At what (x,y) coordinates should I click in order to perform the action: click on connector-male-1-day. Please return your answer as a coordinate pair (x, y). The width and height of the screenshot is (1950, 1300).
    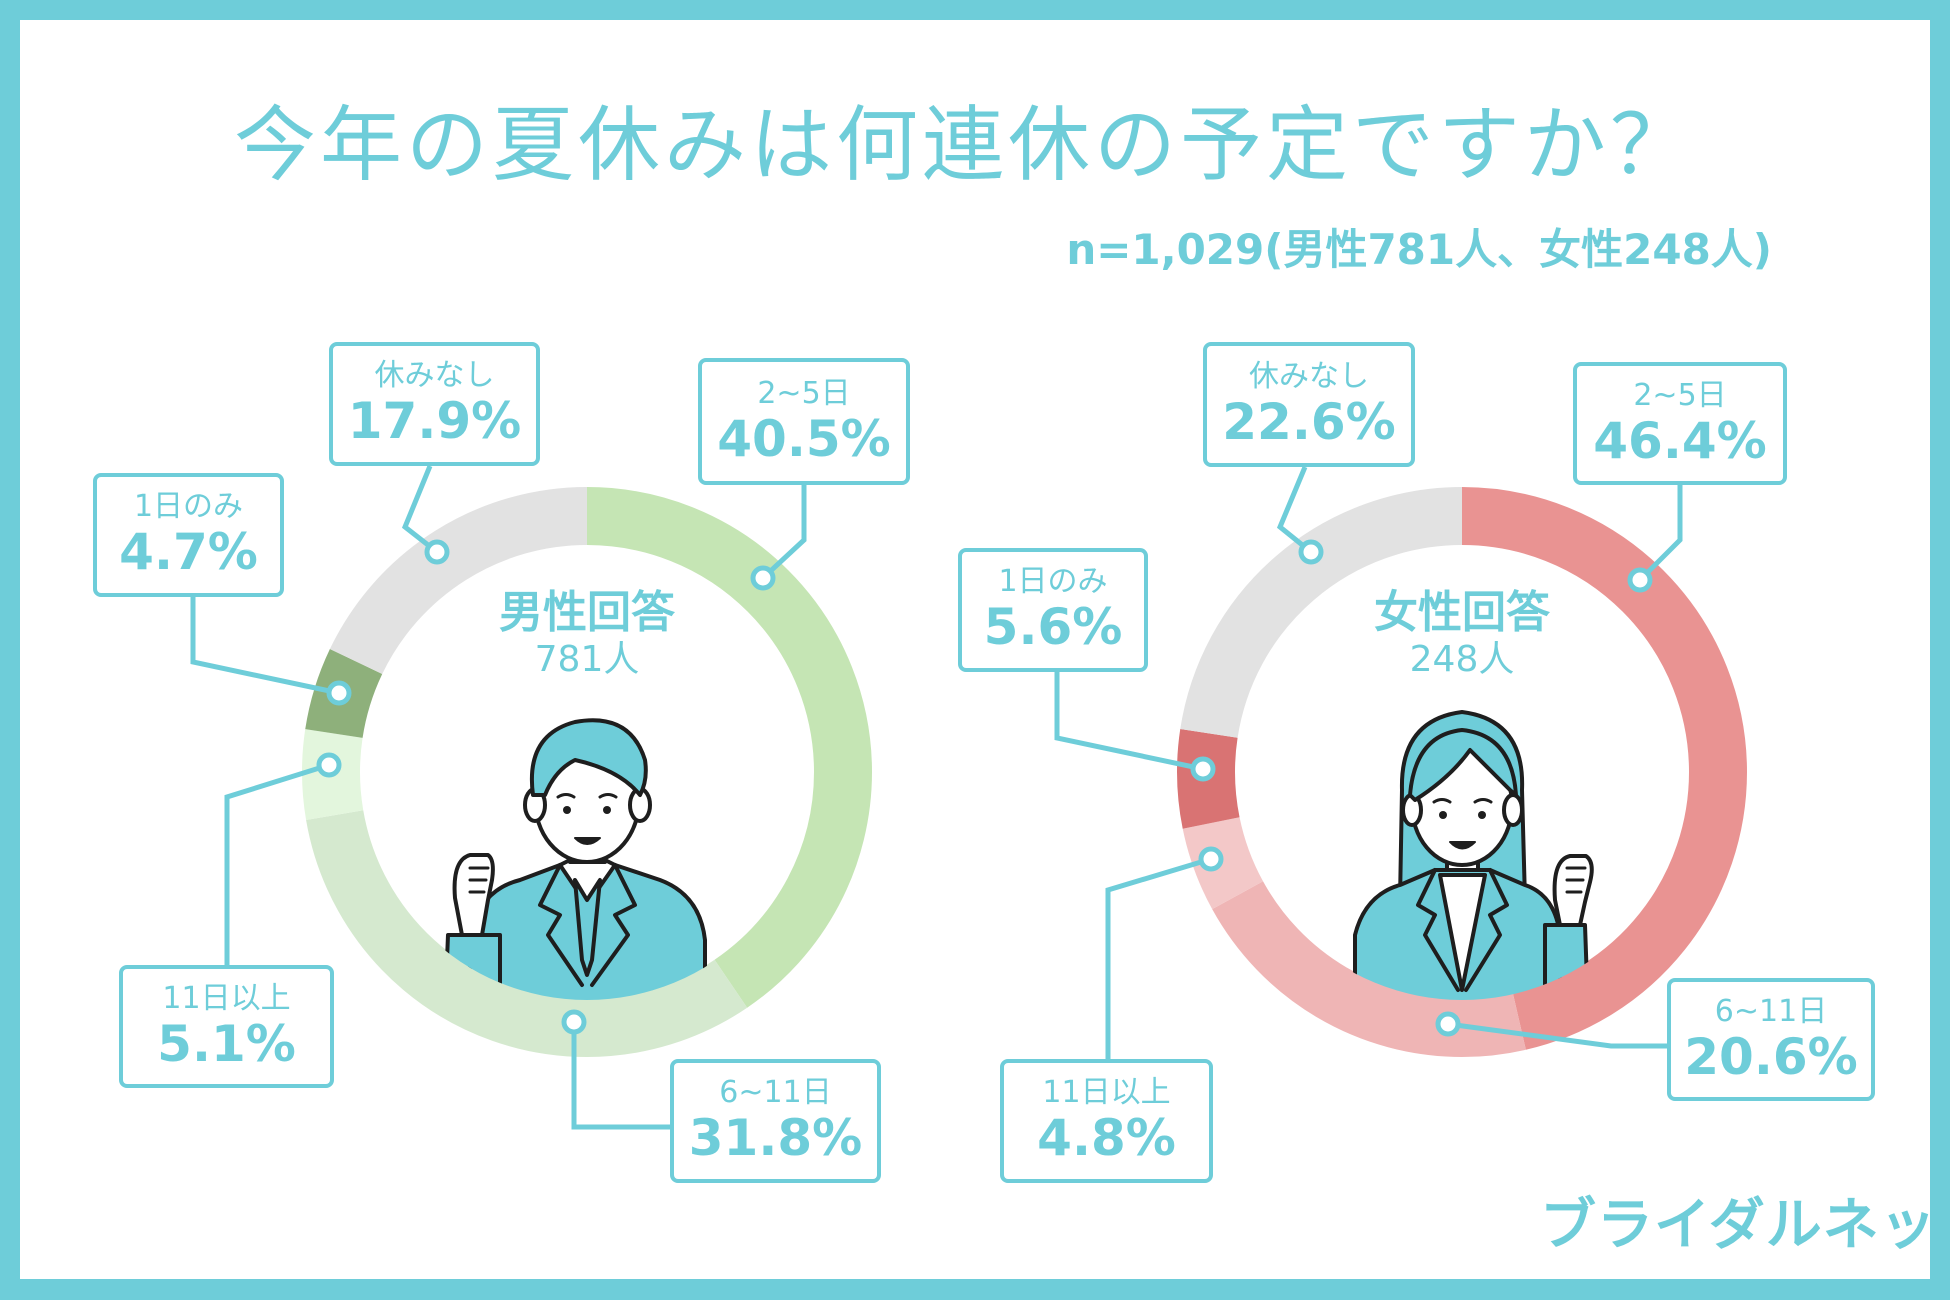
    Looking at the image, I should click on (265, 646).